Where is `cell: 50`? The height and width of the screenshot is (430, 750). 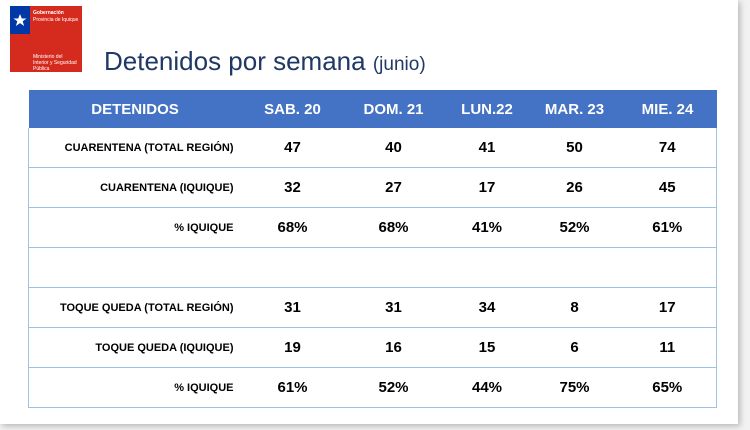
cell: 50 is located at coordinates (574, 148).